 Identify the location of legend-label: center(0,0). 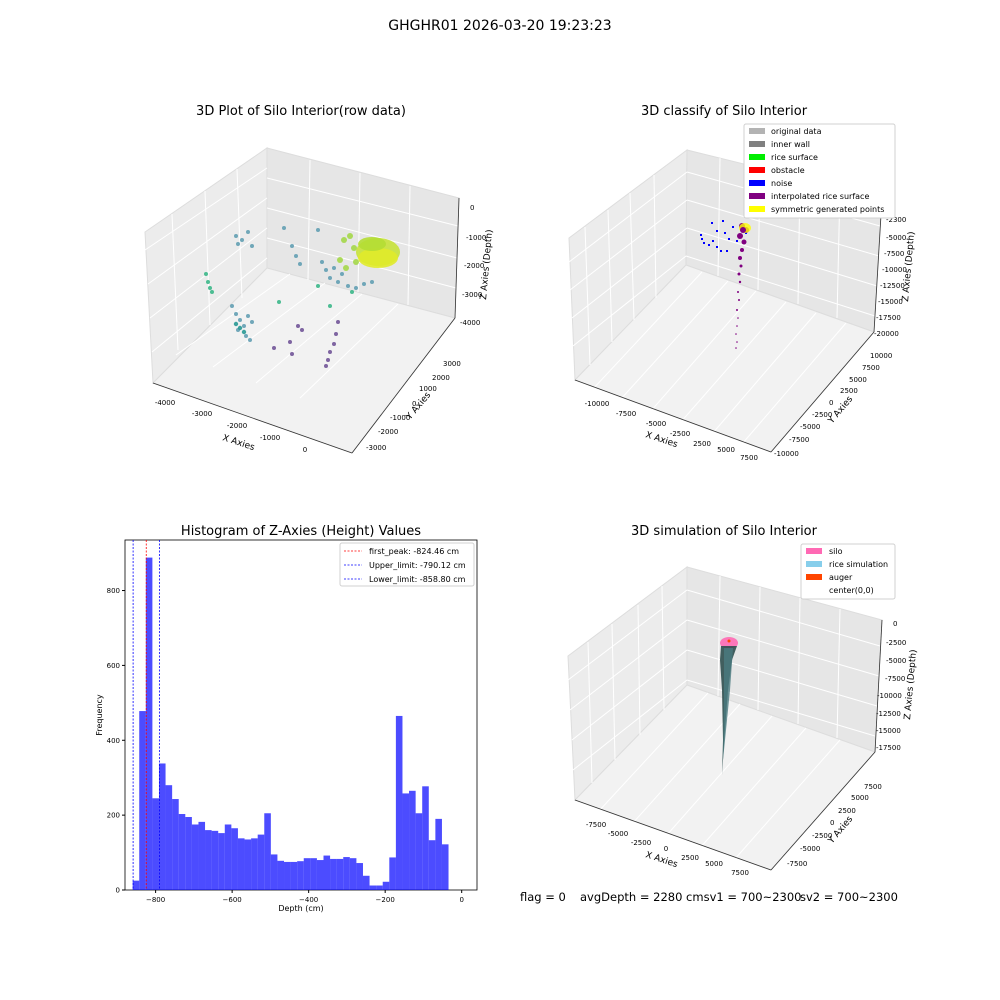
(851, 590).